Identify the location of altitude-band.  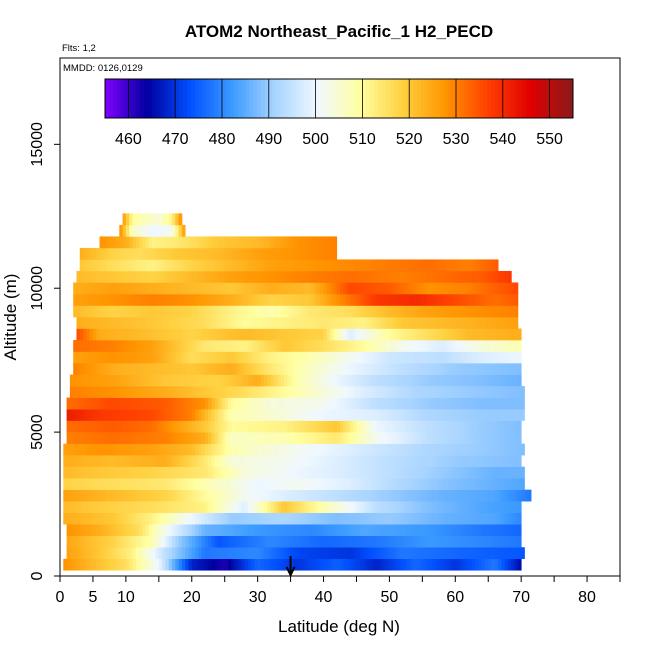
(152, 219).